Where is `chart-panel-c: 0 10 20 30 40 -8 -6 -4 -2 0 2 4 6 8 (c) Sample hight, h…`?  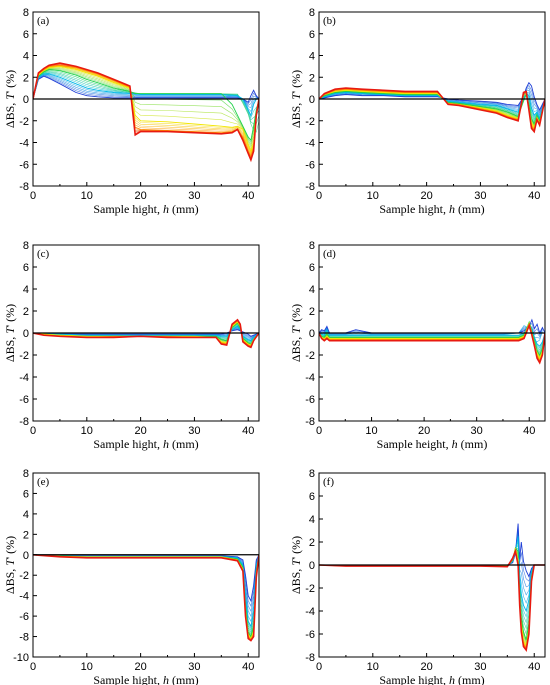 chart-panel-c: 0 10 20 30 40 -8 -6 -4 -2 0 2 4 6 8 (c) Sample hight, h… is located at coordinates (131, 345).